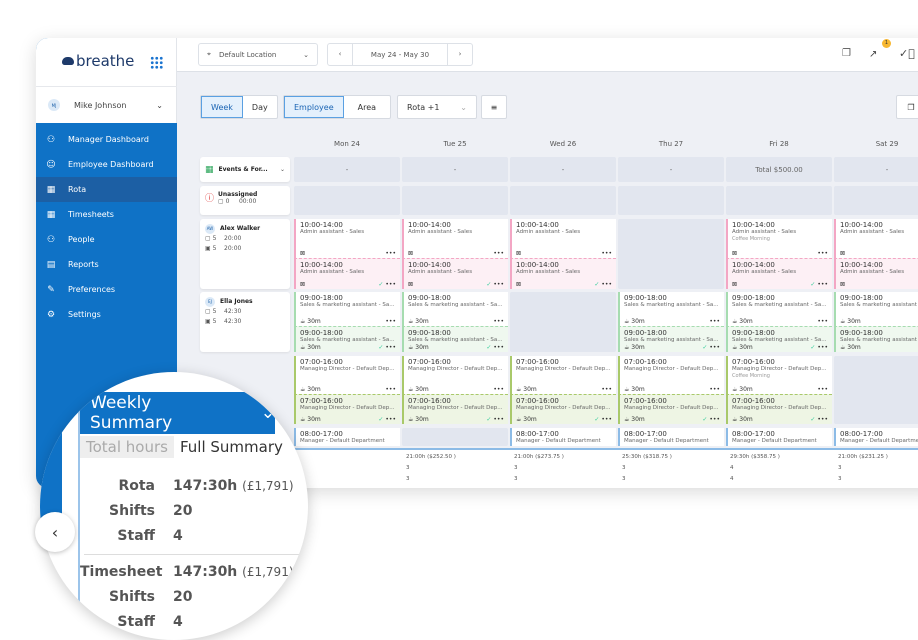  Describe the element at coordinates (55, 532) in the screenshot. I see `collapse-sidebar-button: ‹` at that location.